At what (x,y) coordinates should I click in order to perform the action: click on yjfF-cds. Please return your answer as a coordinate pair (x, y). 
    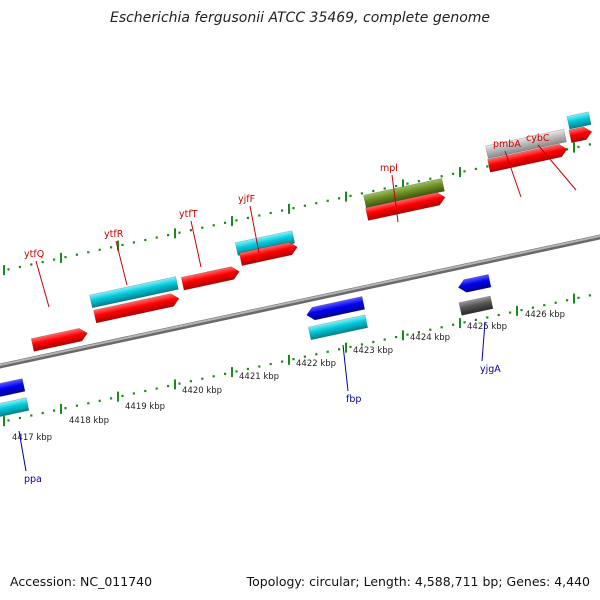
    Looking at the image, I should click on (268, 253).